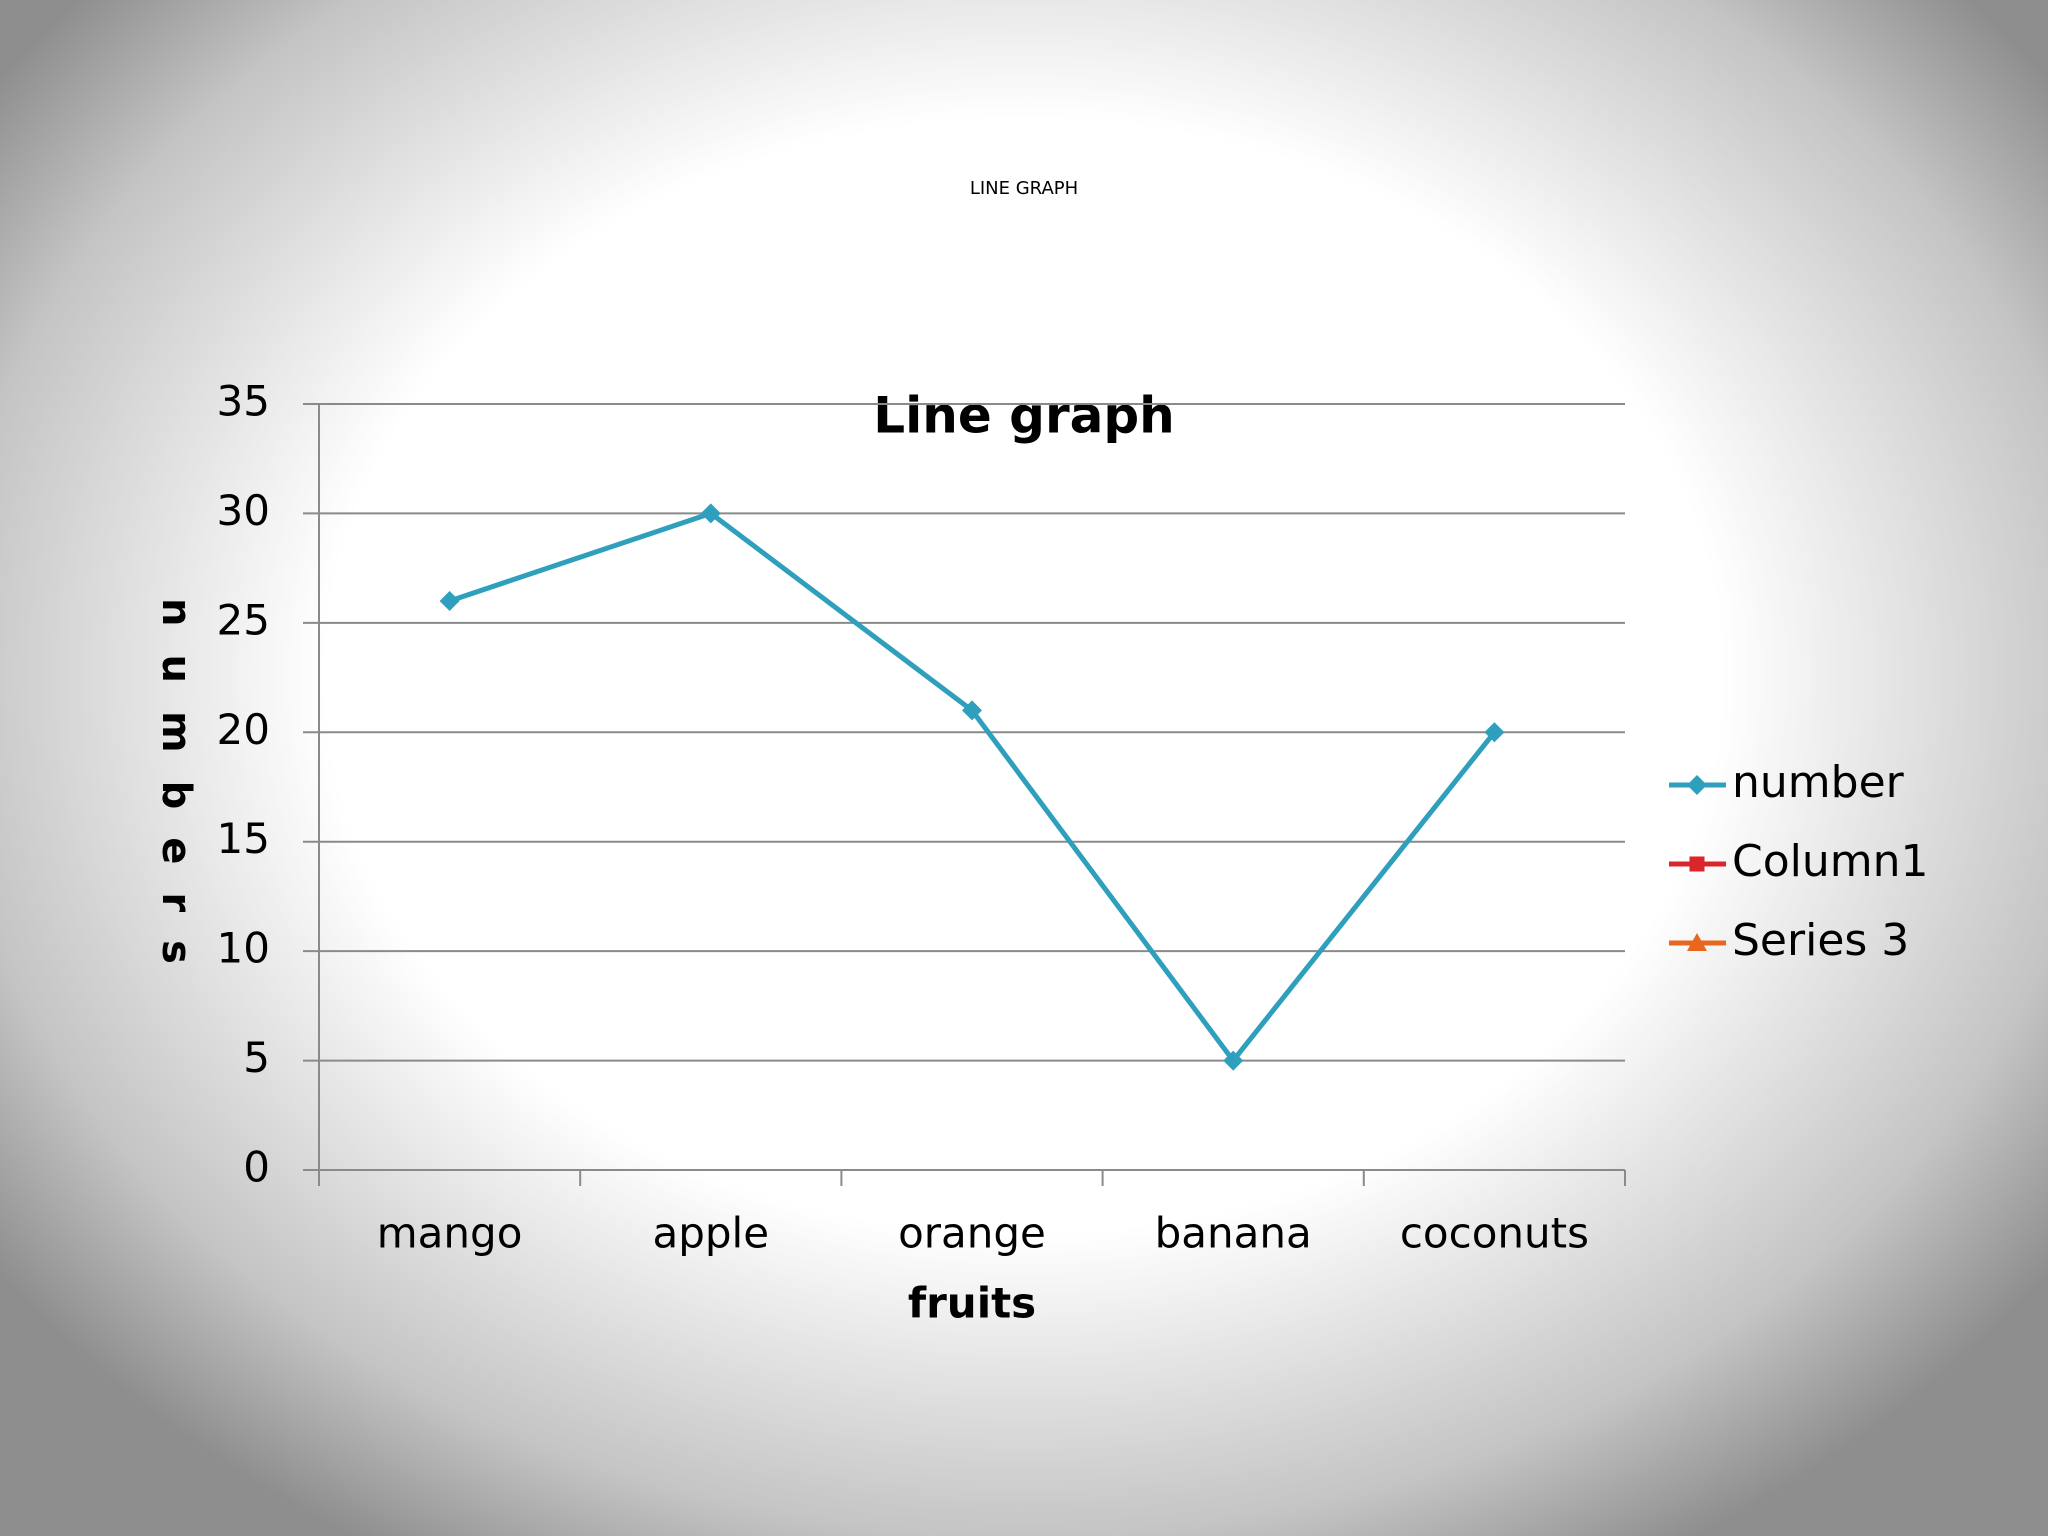 The height and width of the screenshot is (1536, 2048). I want to click on slide-title: LINE GRAPH, so click(1024, 188).